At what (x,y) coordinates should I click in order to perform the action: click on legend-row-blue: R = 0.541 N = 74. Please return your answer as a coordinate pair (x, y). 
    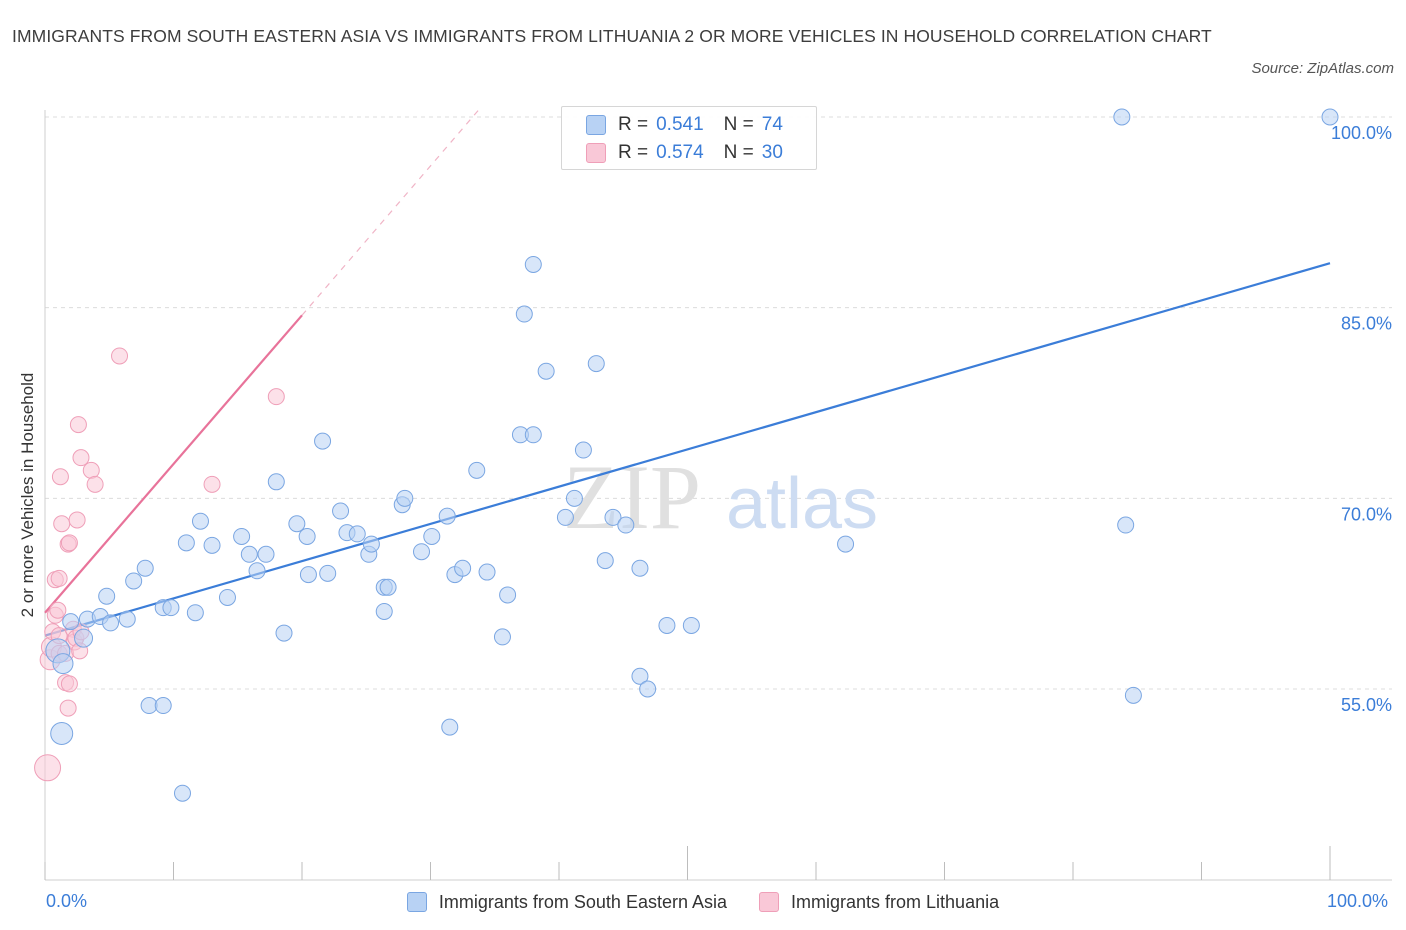
    Looking at the image, I should click on (684, 125).